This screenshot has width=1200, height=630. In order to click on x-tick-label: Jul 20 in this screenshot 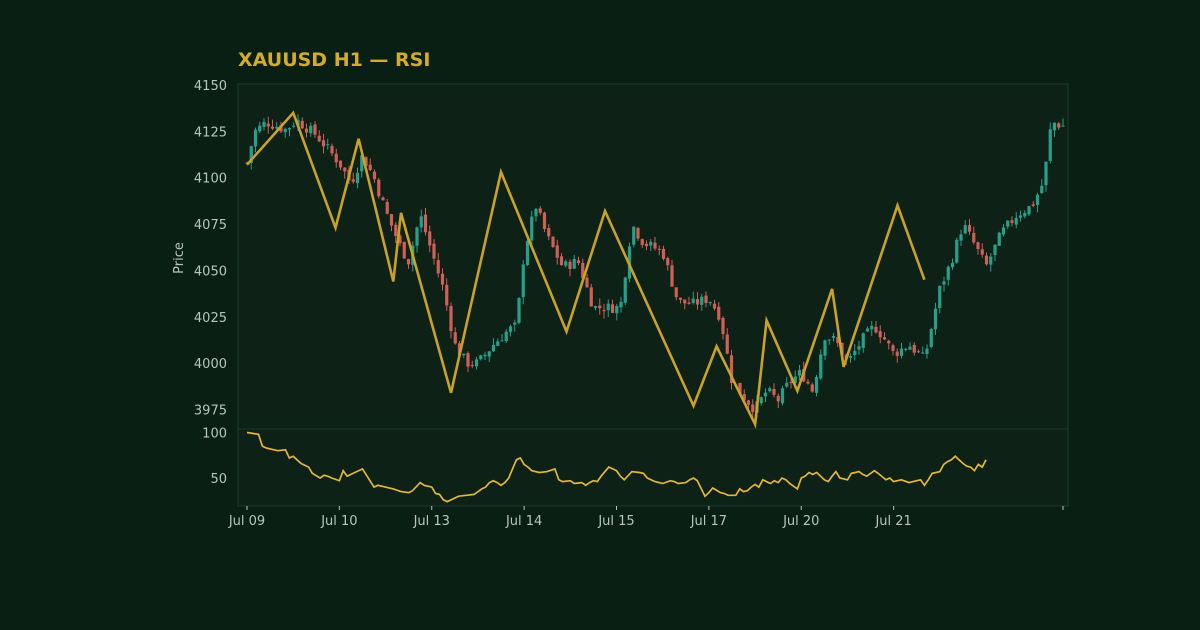, I will do `click(800, 521)`.